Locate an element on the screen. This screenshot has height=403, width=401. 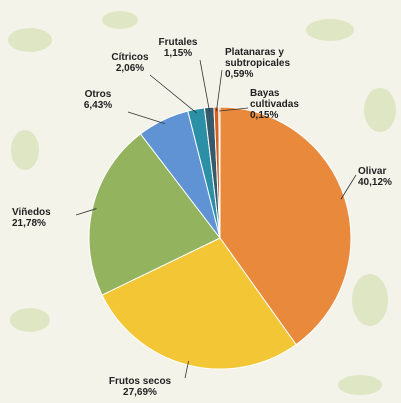
slice-name: Olivar is located at coordinates (372, 171).